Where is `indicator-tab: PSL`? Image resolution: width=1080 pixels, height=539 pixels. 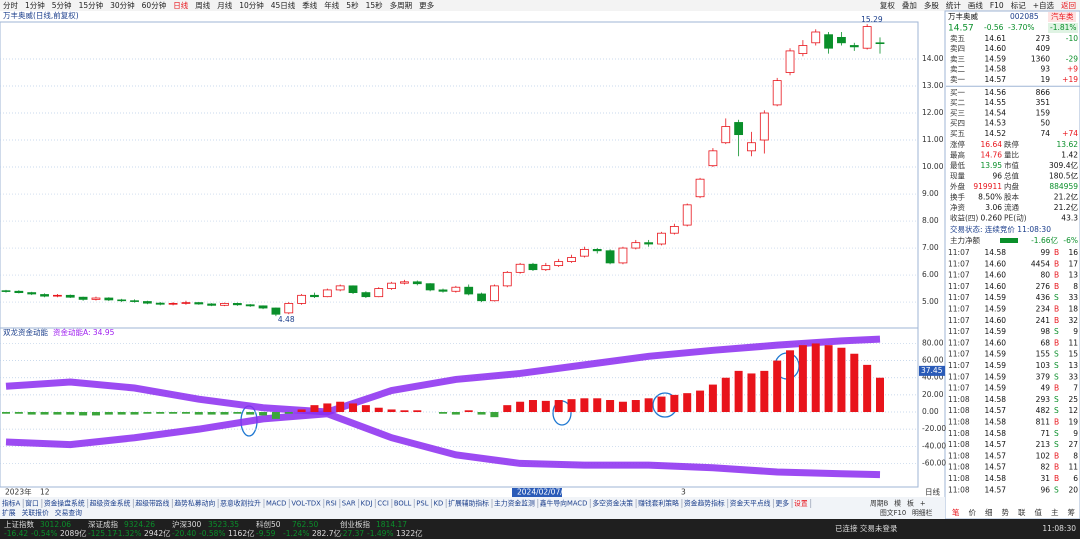 indicator-tab: PSL is located at coordinates (422, 504).